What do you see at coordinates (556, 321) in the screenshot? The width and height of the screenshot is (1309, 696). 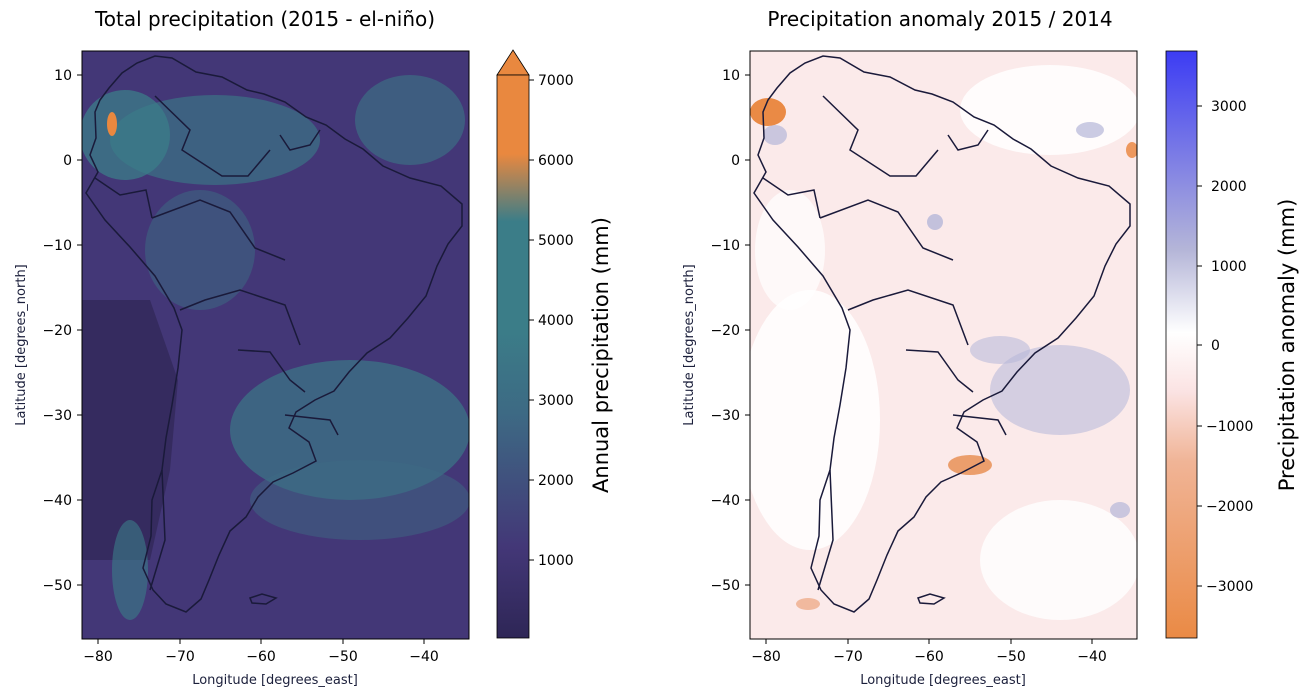 I see `colorbar-tick-label: 4000` at bounding box center [556, 321].